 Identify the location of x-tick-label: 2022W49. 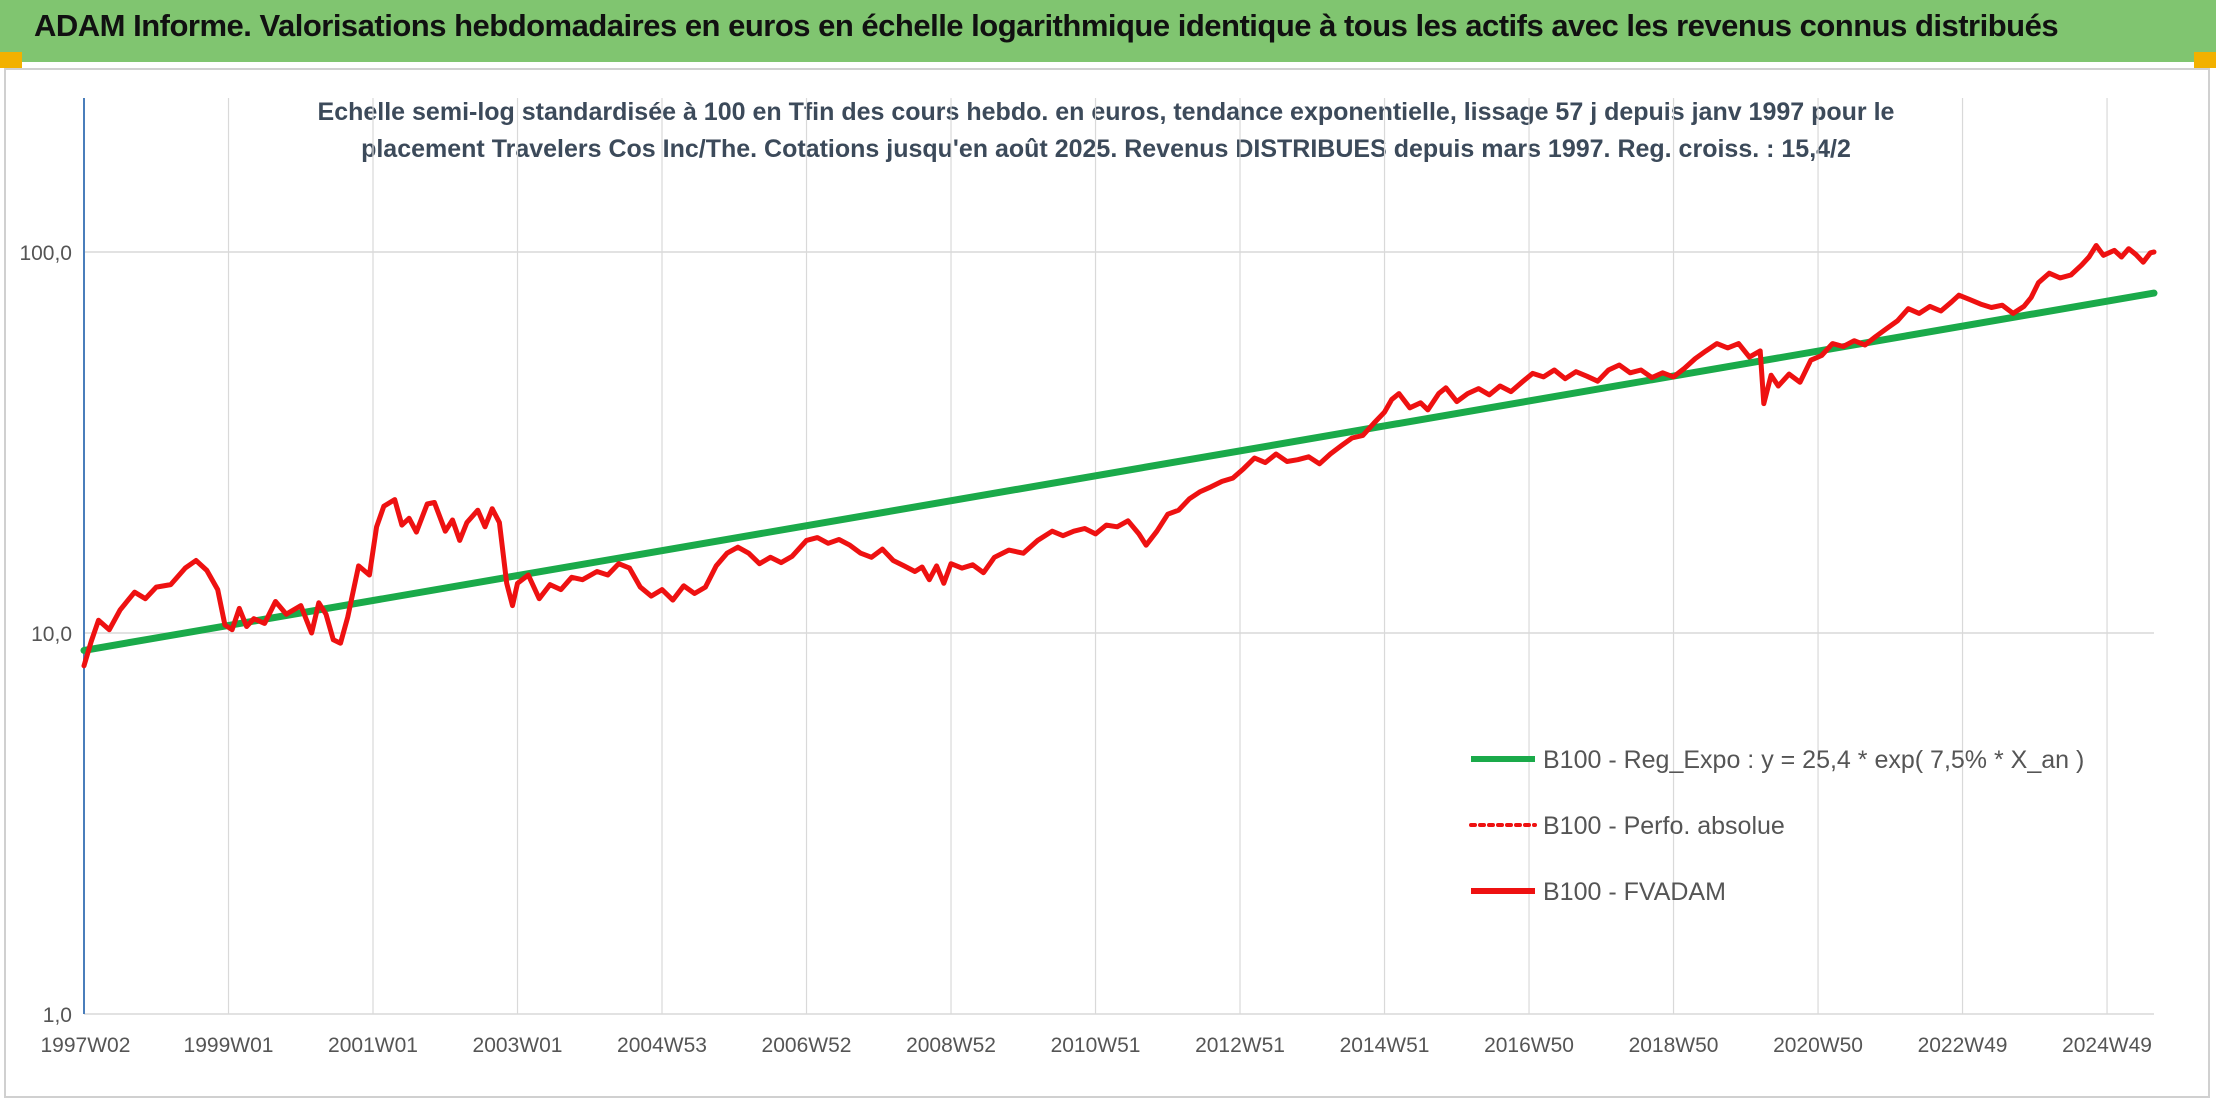
(1963, 1045).